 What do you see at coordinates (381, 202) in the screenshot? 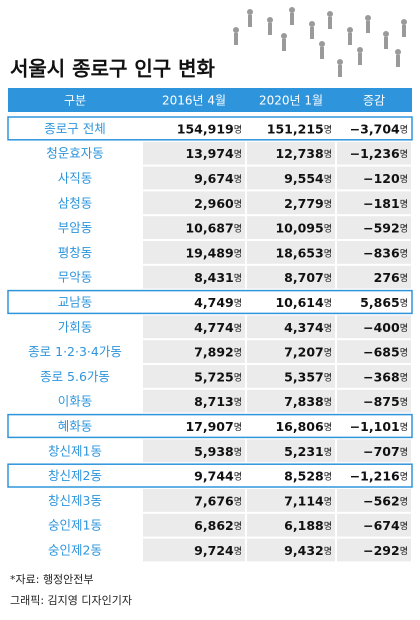
I see `value: −181` at bounding box center [381, 202].